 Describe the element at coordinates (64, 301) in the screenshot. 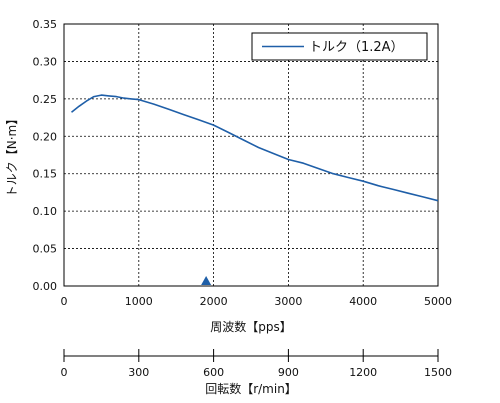

I see `x-tick-label: 0` at that location.